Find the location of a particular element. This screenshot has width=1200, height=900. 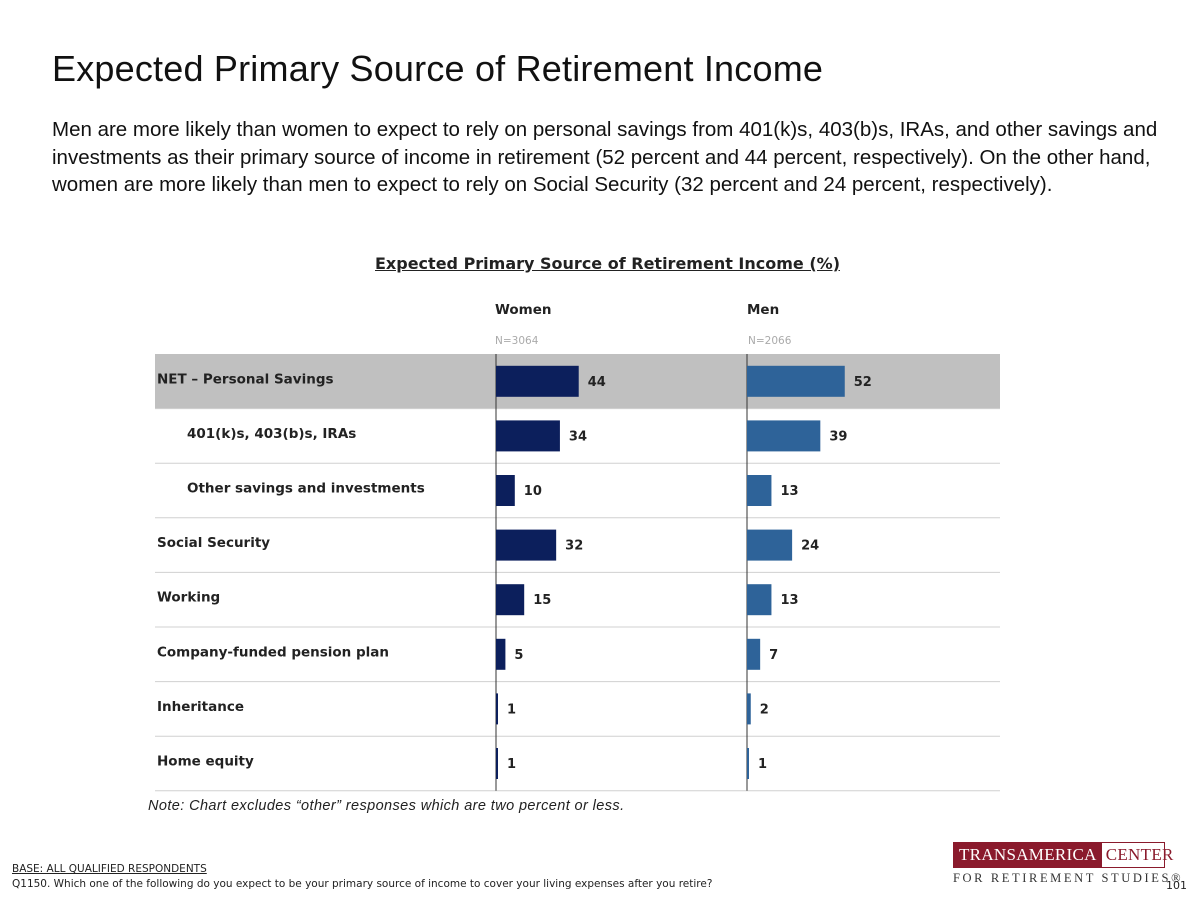

logo-right-text: CENTER is located at coordinates (1139, 854).